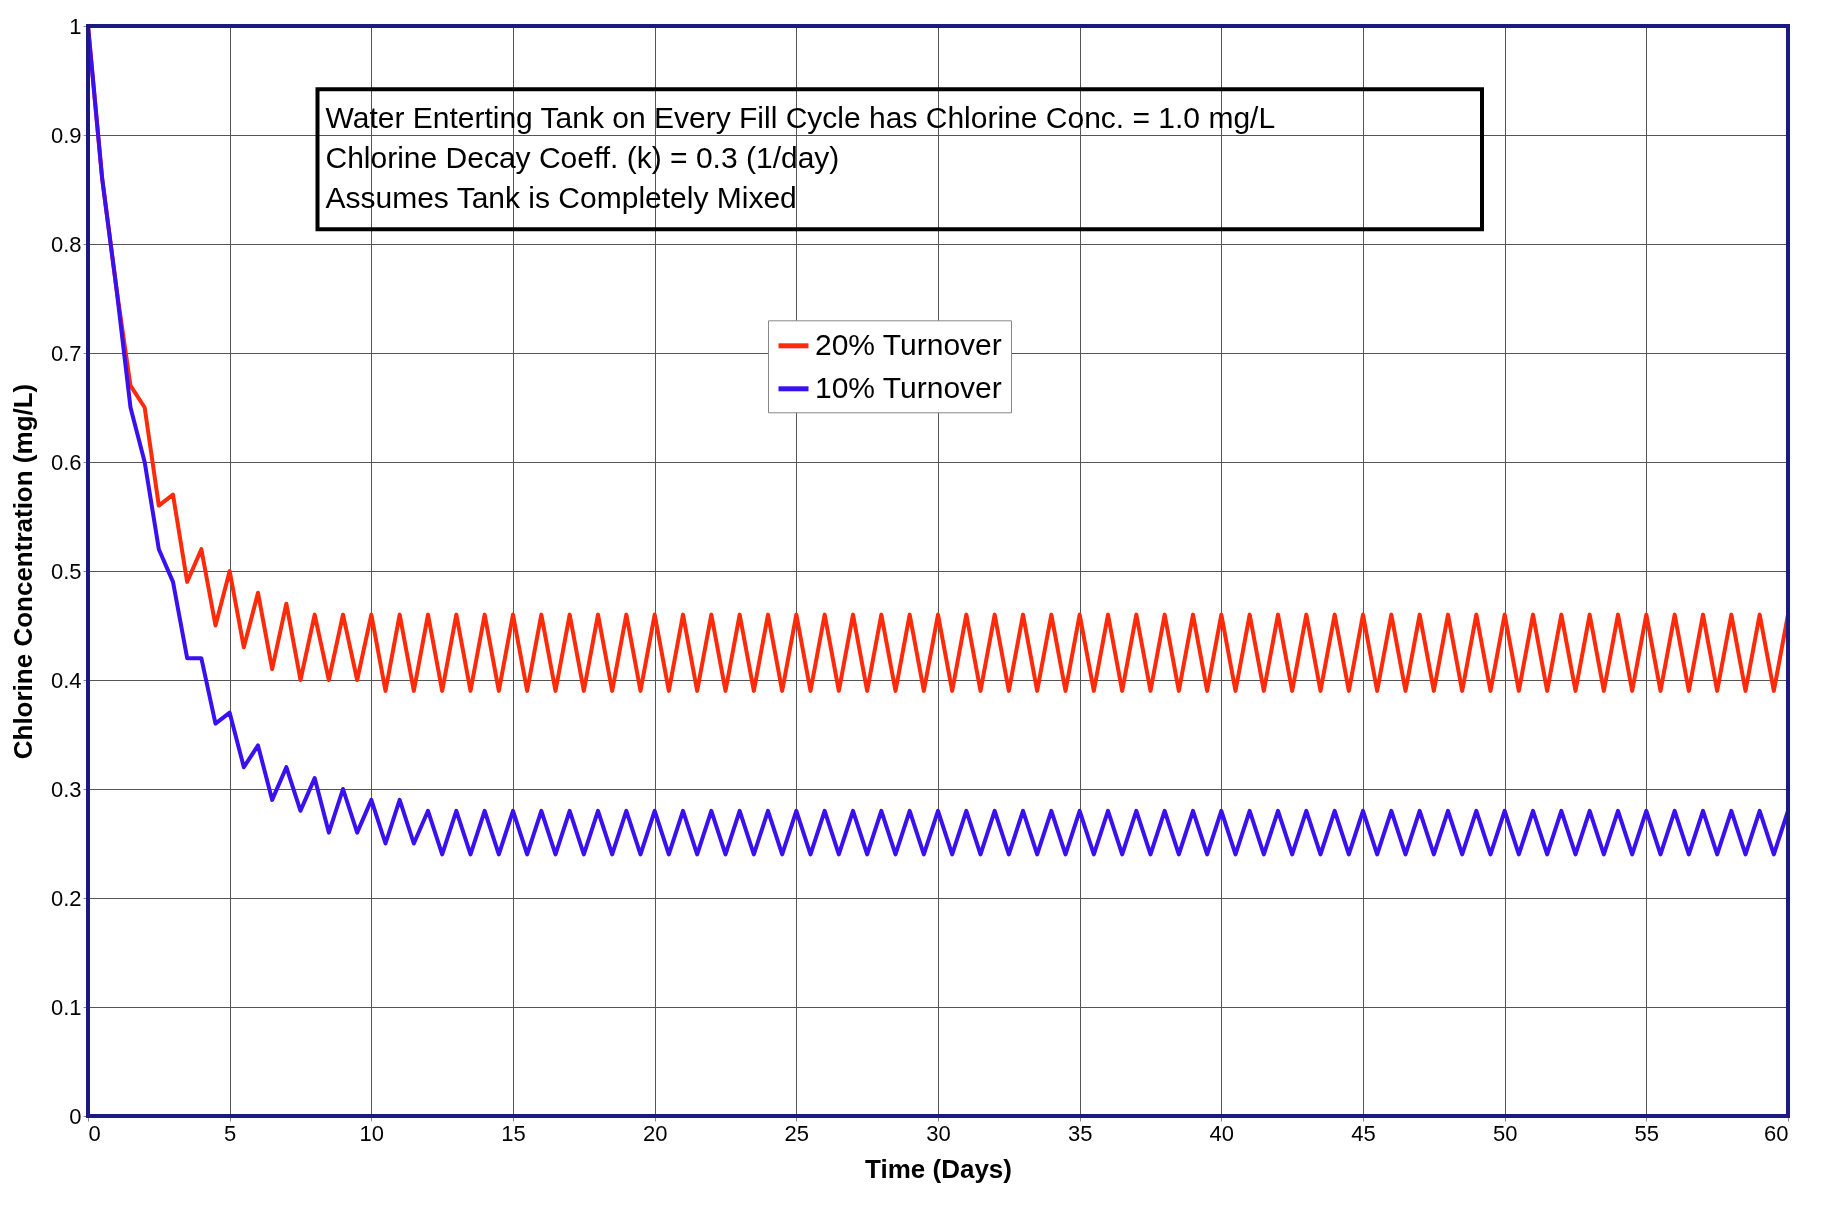 The height and width of the screenshot is (1225, 1835). Describe the element at coordinates (938, 1133) in the screenshot. I see `x-tick-label: 30` at that location.